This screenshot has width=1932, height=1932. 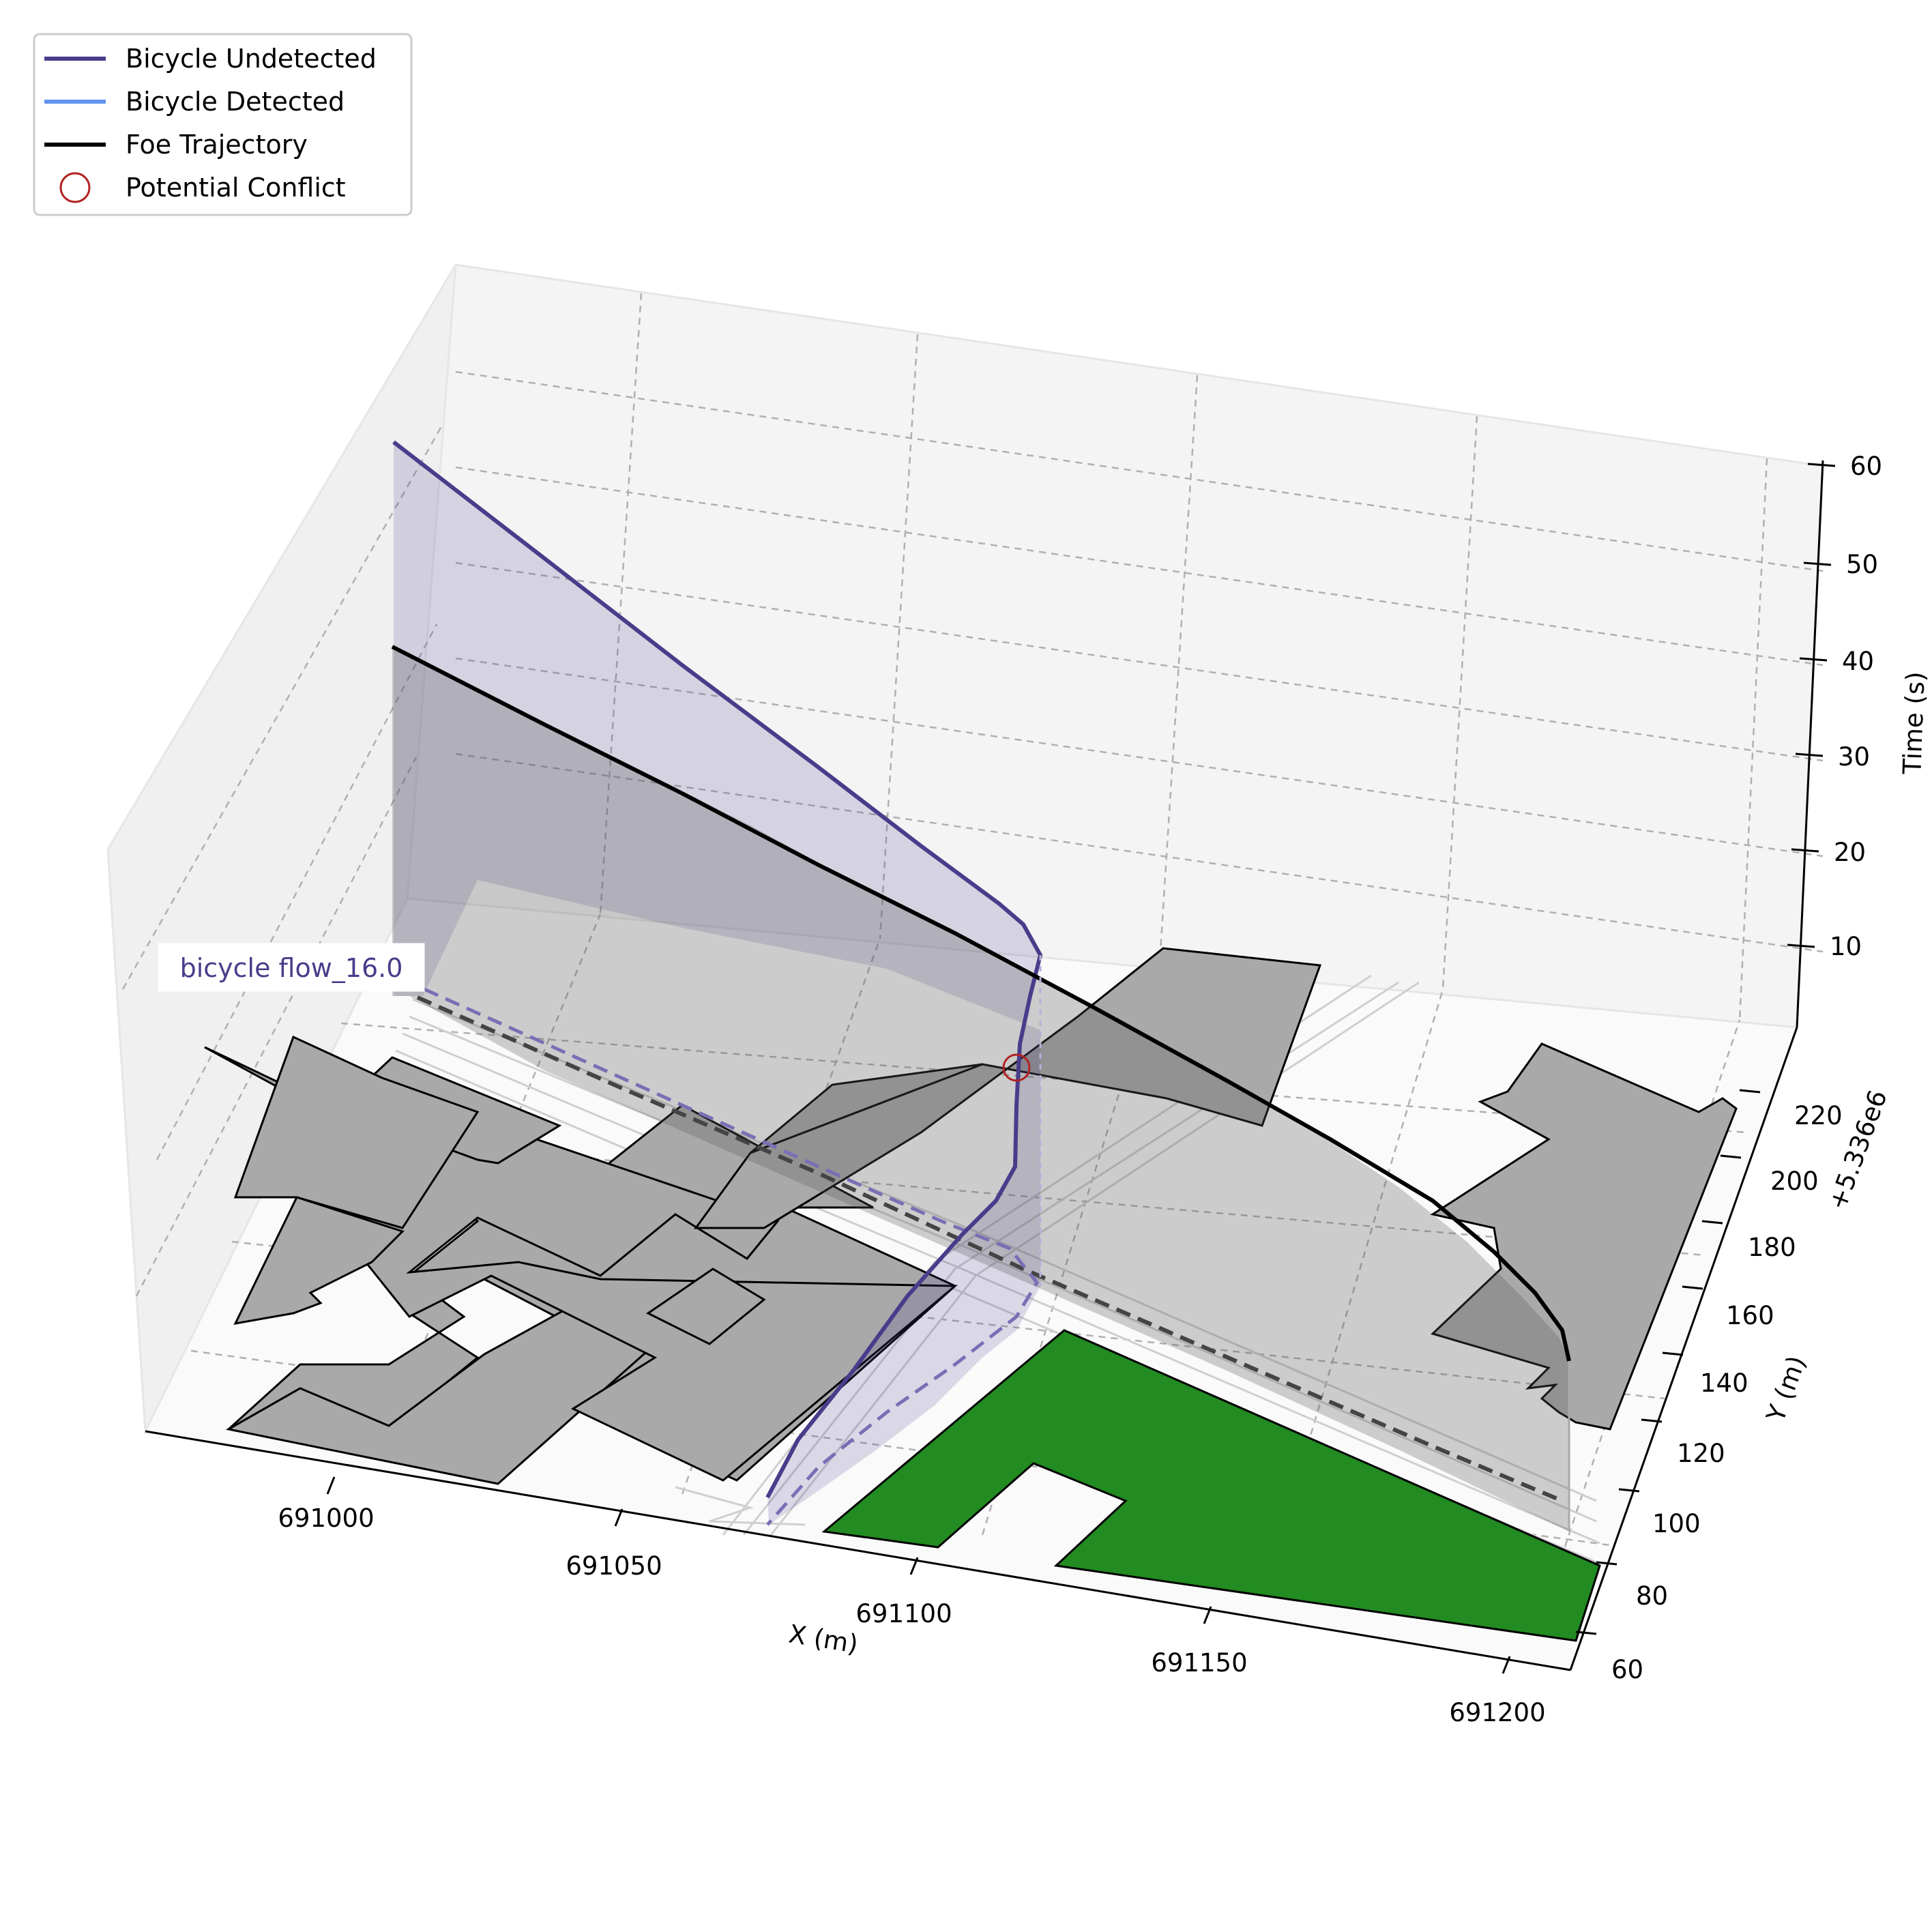 What do you see at coordinates (1854, 757) in the screenshot?
I see `z-tick-label: 30` at bounding box center [1854, 757].